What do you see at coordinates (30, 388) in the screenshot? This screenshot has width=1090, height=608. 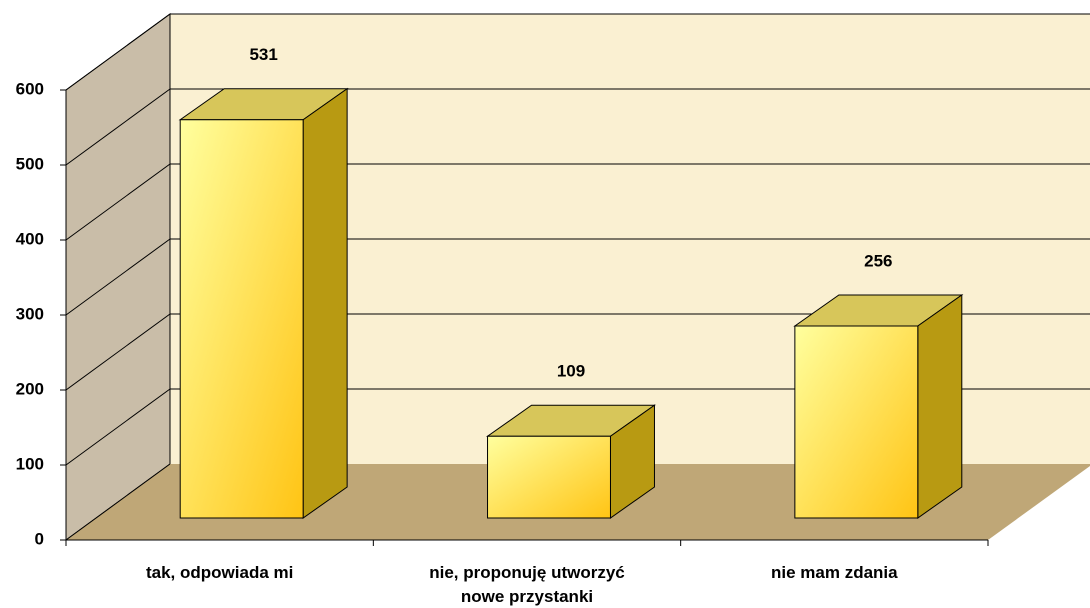 I see `y-tick-label: 200` at bounding box center [30, 388].